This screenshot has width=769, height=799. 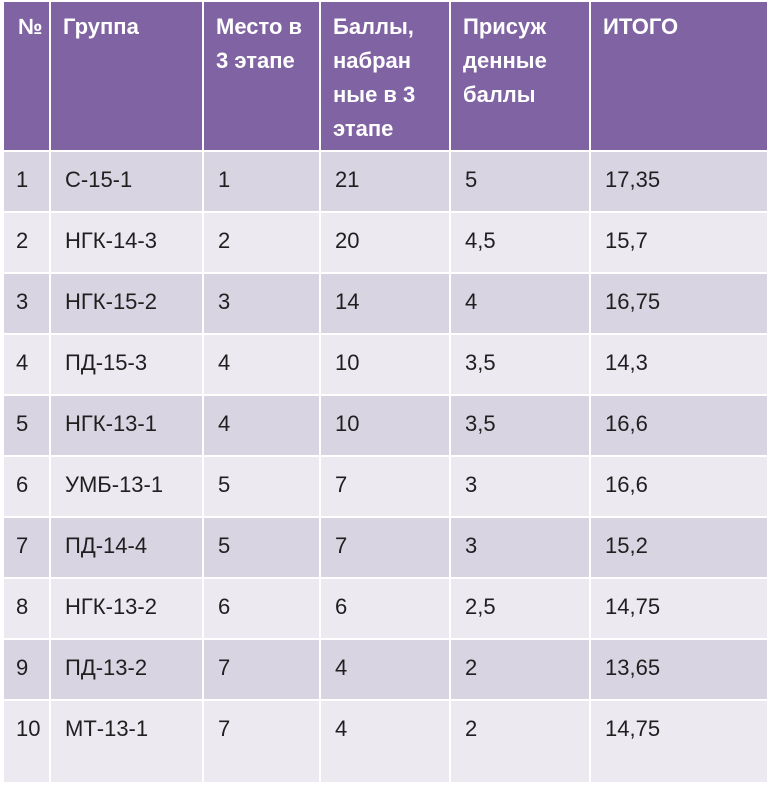 I want to click on header-group: Группа, so click(x=126, y=76).